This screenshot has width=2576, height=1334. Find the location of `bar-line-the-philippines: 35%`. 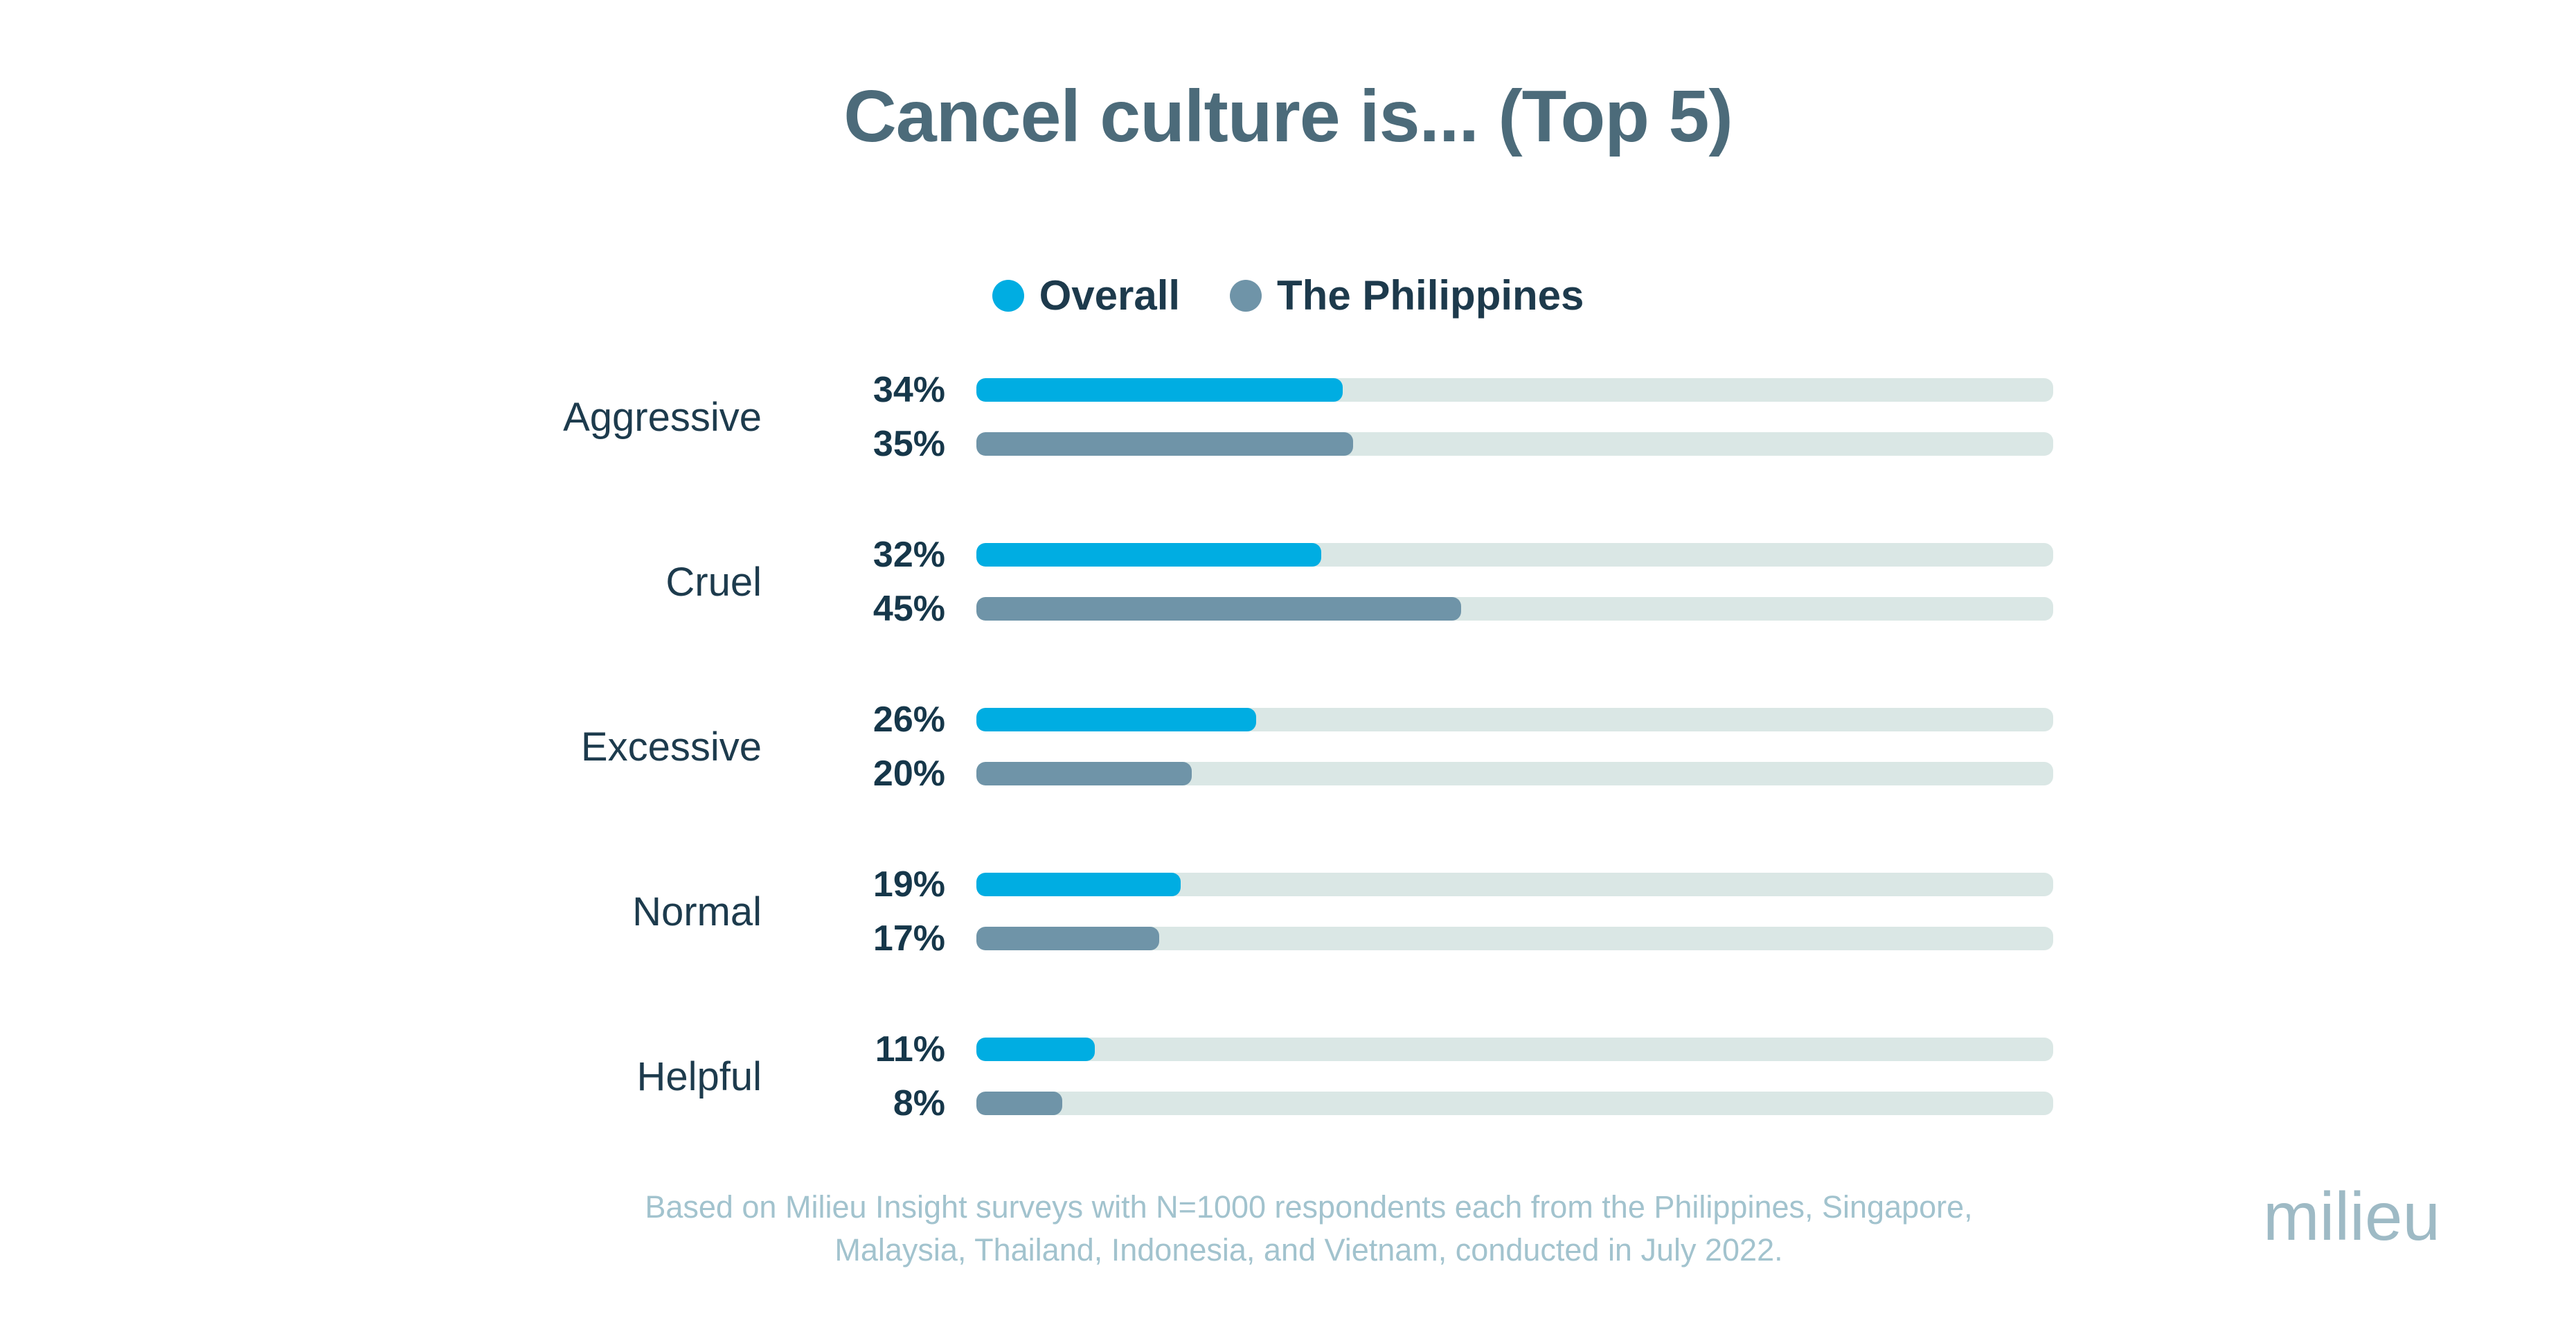

bar-line-the-philippines: 35% is located at coordinates (1407, 444).